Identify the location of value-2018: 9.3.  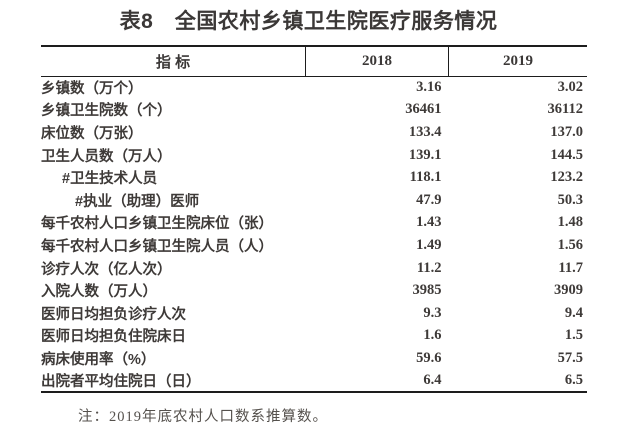
(432, 312).